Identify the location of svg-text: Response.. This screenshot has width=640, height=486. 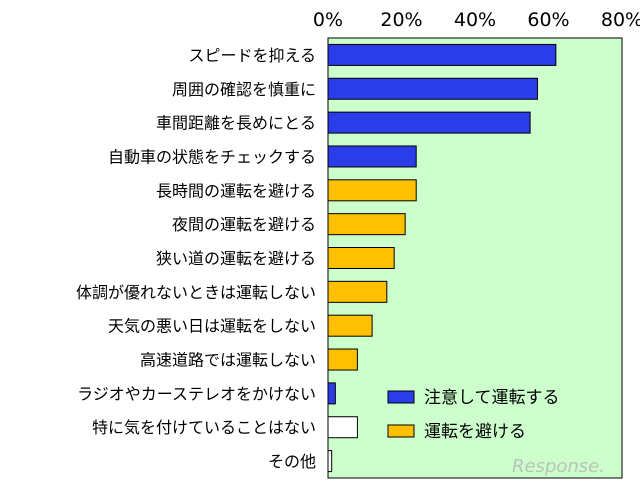
(558, 466).